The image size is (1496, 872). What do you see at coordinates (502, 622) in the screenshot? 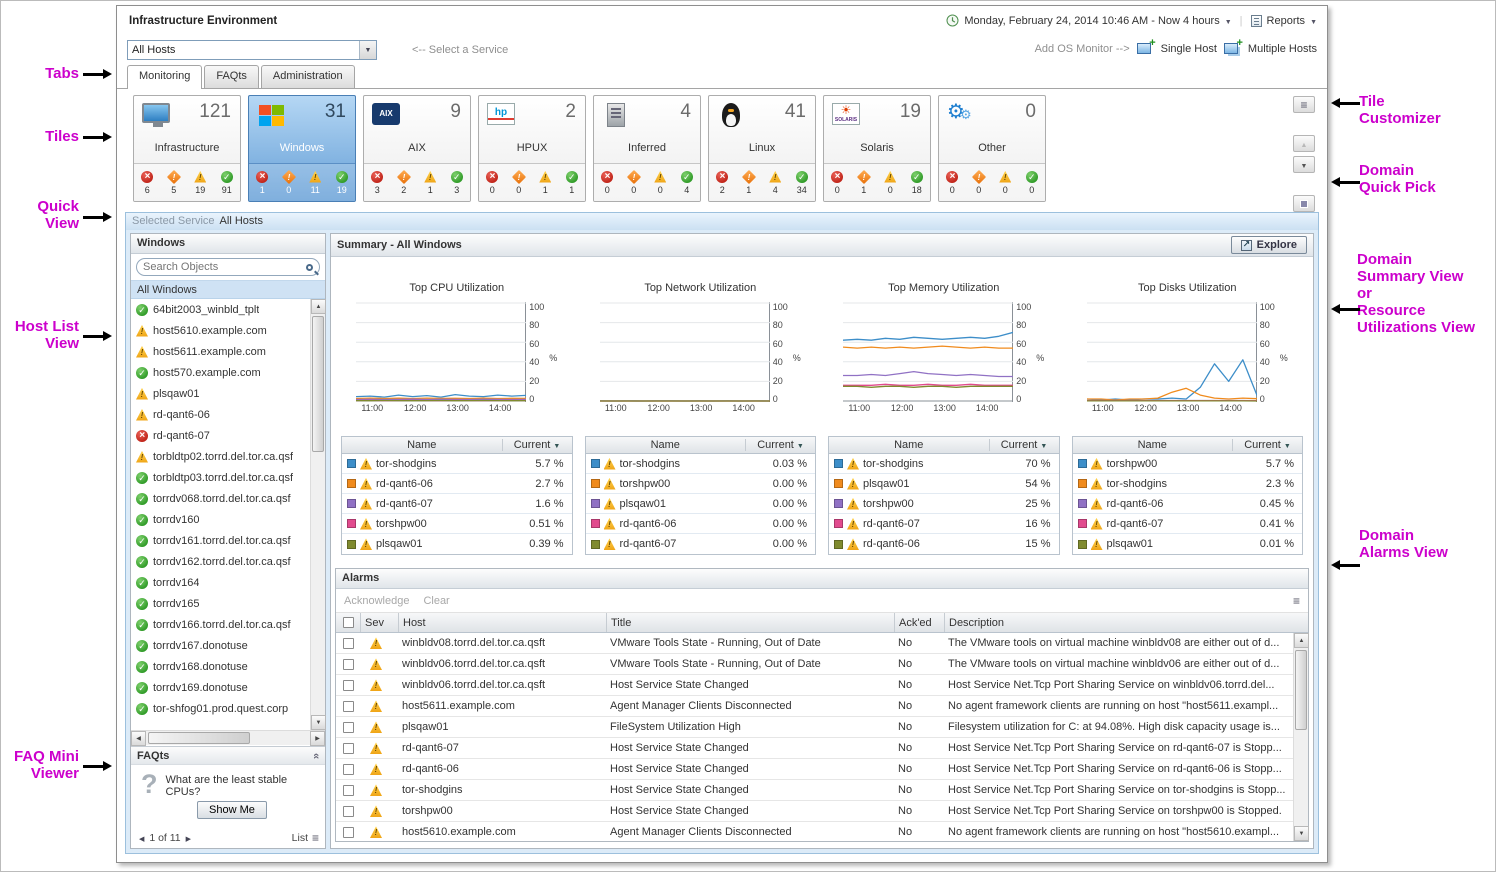
I see `column-header-host: Host` at bounding box center [502, 622].